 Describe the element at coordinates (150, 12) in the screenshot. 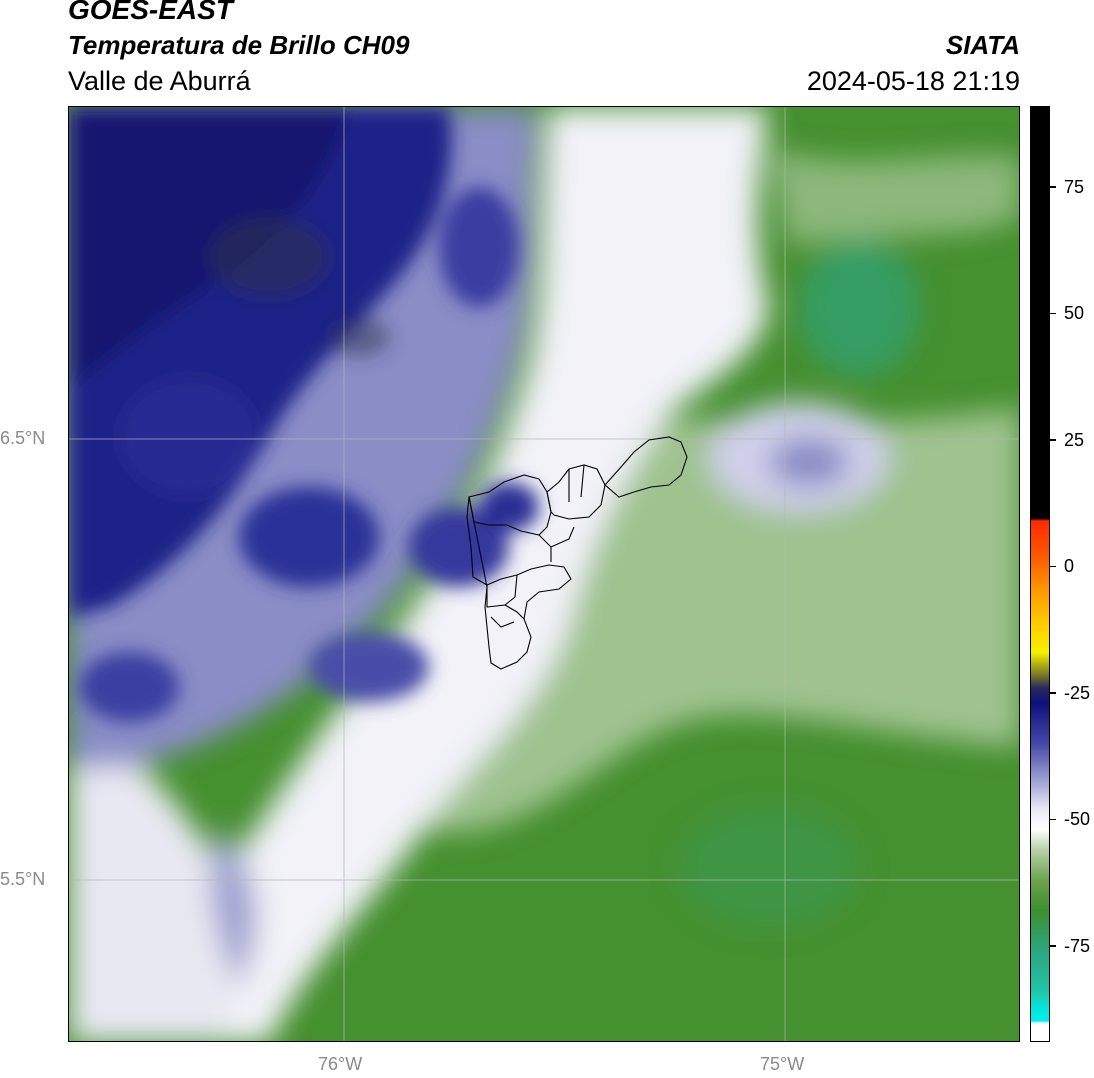

I see `satellite-title: GOES-EAST` at that location.